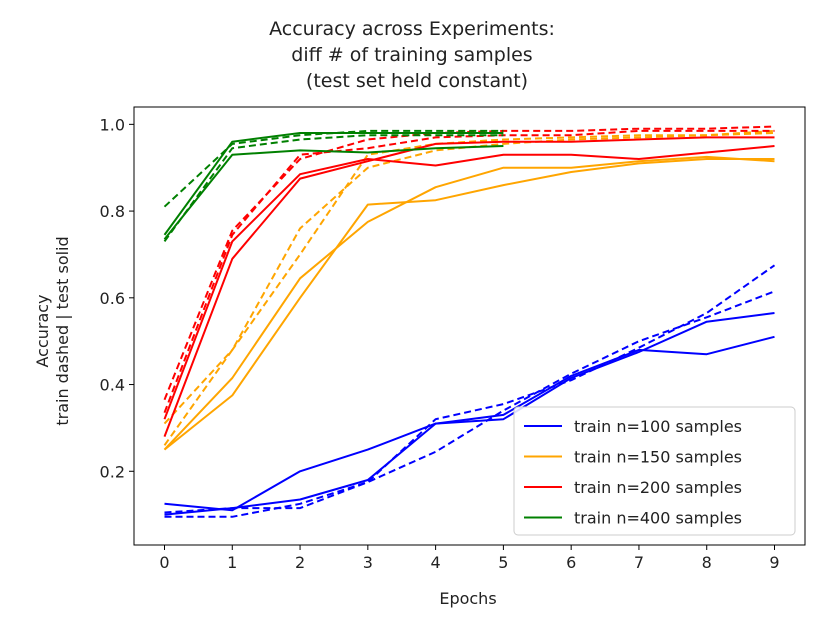 The height and width of the screenshot is (619, 824). What do you see at coordinates (639, 562) in the screenshot?
I see `x-tick-label: 7` at bounding box center [639, 562].